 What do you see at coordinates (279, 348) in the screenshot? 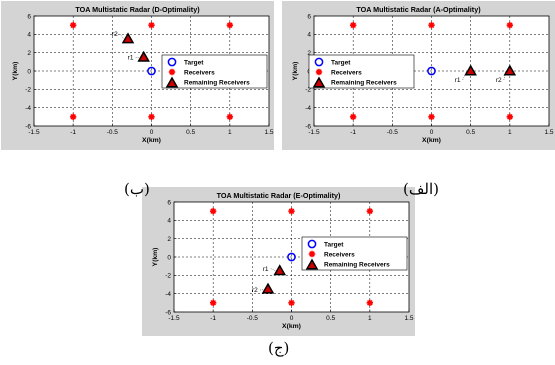
I see `caption-jim: (ج)` at bounding box center [279, 348].